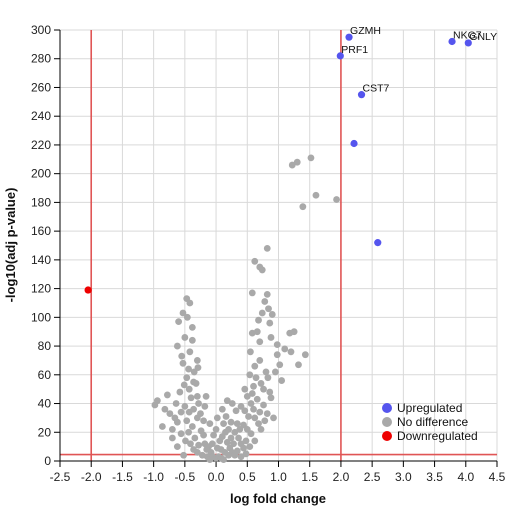 Image resolution: width=510 pixels, height=515 pixels. What do you see at coordinates (467, 35) in the screenshot?
I see `gene-label: NKG7` at bounding box center [467, 35].